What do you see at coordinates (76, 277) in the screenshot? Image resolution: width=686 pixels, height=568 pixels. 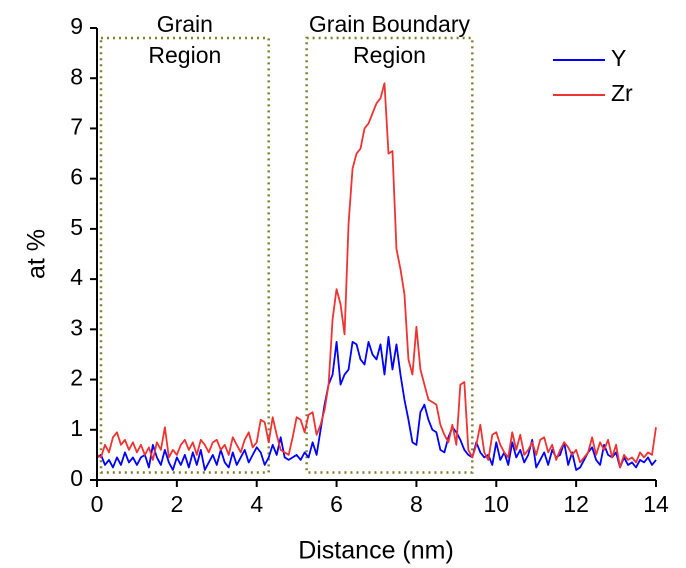 I see `y-tick-label: 4` at bounding box center [76, 277].